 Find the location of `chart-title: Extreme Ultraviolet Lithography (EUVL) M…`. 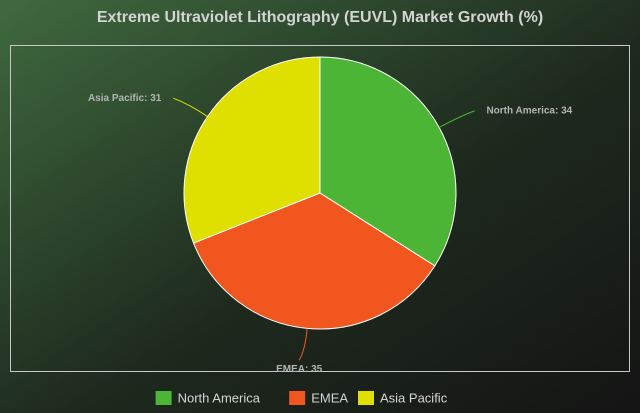

chart-title: Extreme Ultraviolet Lithography (EUVL) M… is located at coordinates (320, 17).